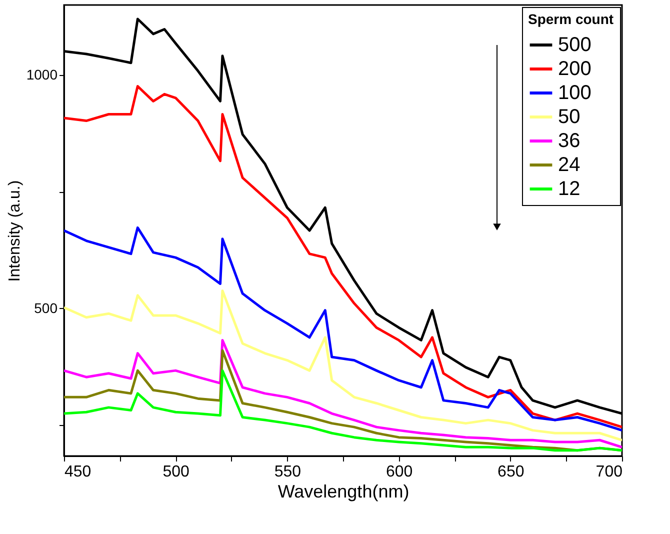 This screenshot has width=670, height=534. Describe the element at coordinates (609, 472) in the screenshot. I see `x-tick-label: 700` at that location.